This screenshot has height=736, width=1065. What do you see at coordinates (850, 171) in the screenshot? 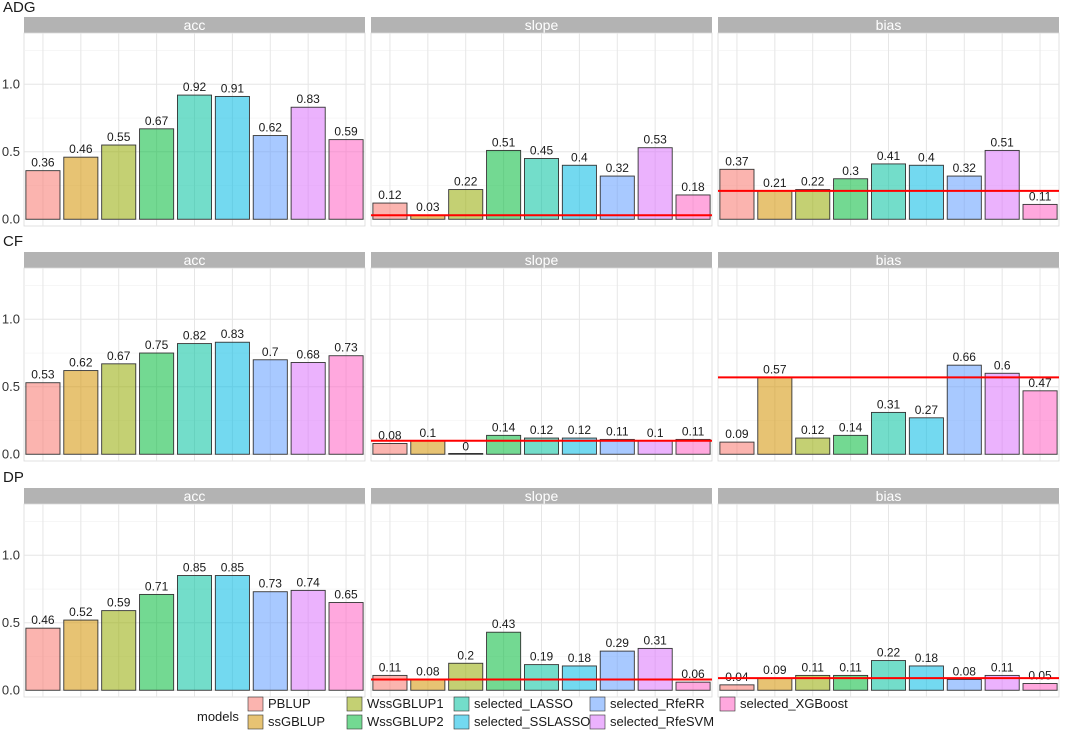
I see `bar-value-label: 0.3` at bounding box center [850, 171].